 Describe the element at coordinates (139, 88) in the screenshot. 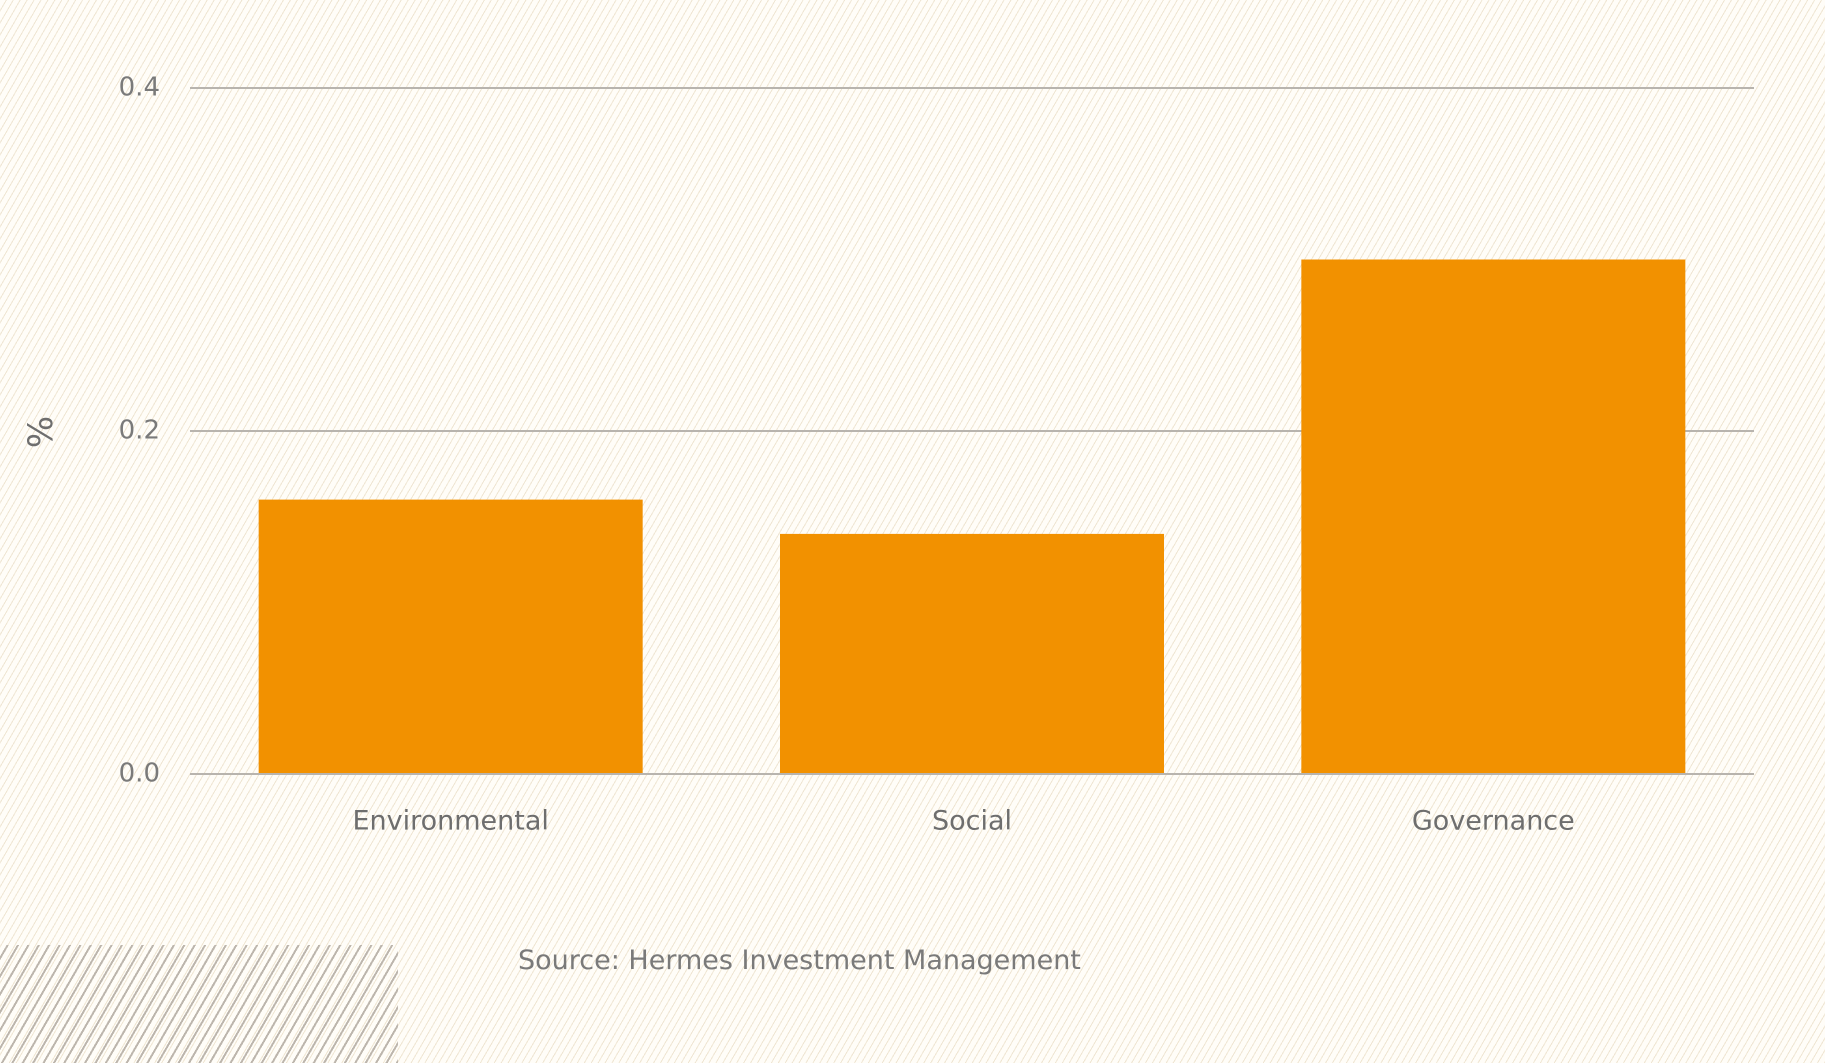

I see `y-tick-label: 0.4` at that location.